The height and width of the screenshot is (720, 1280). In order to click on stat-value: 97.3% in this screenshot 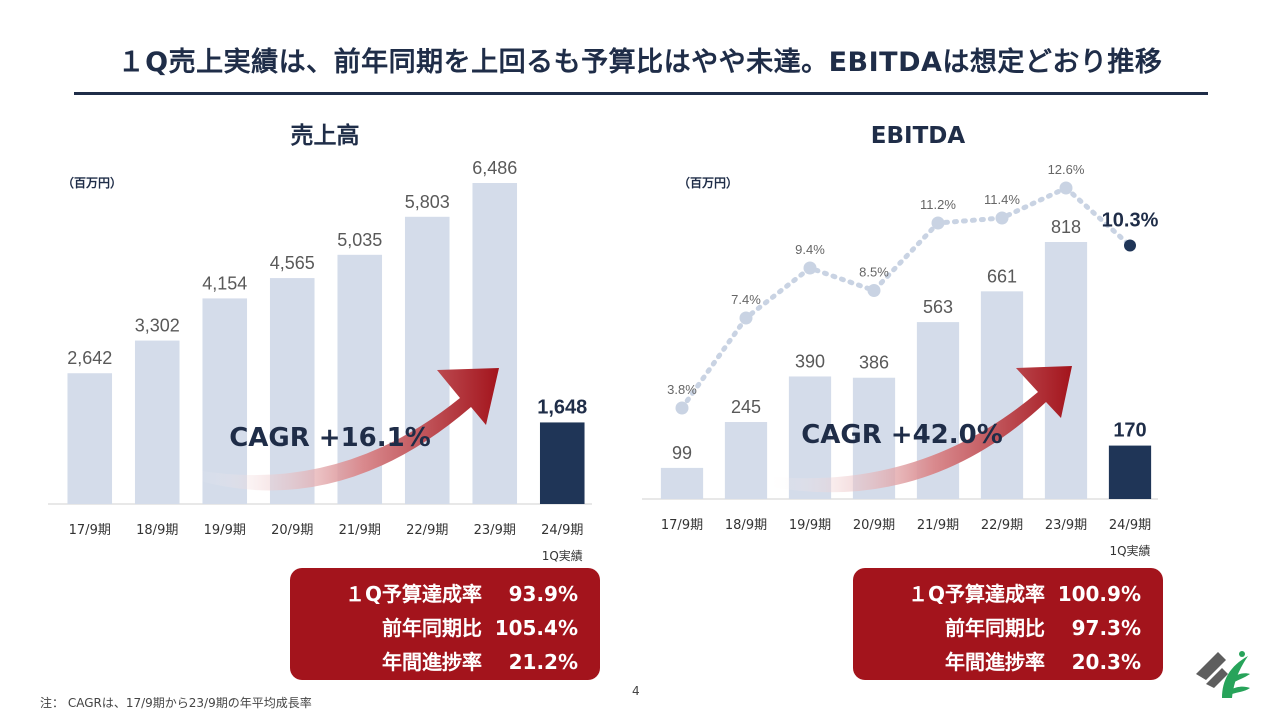, I will do `click(1106, 628)`.